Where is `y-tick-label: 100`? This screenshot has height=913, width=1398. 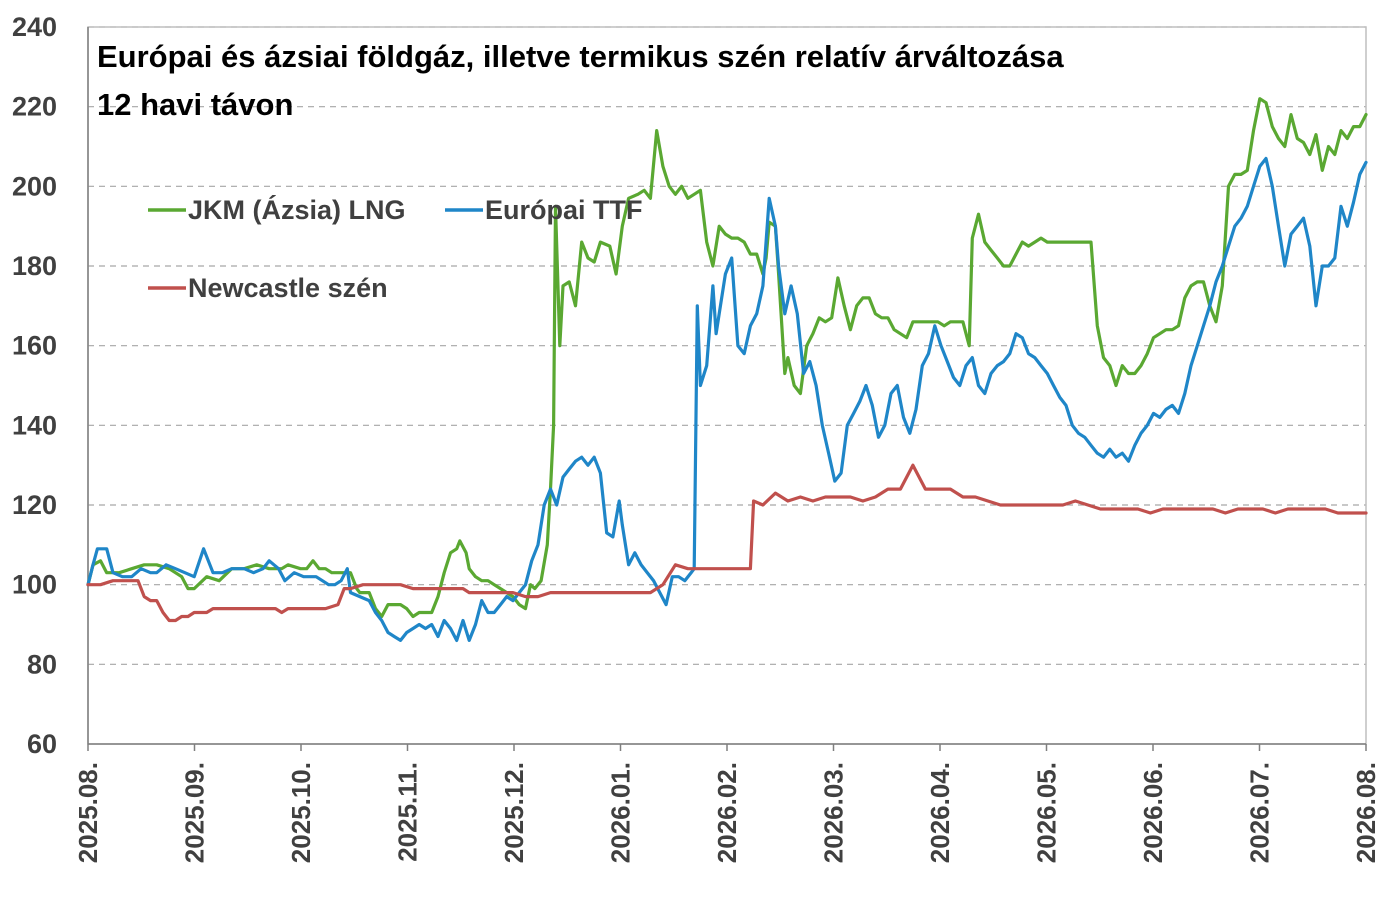 y-tick-label: 100 is located at coordinates (34, 585).